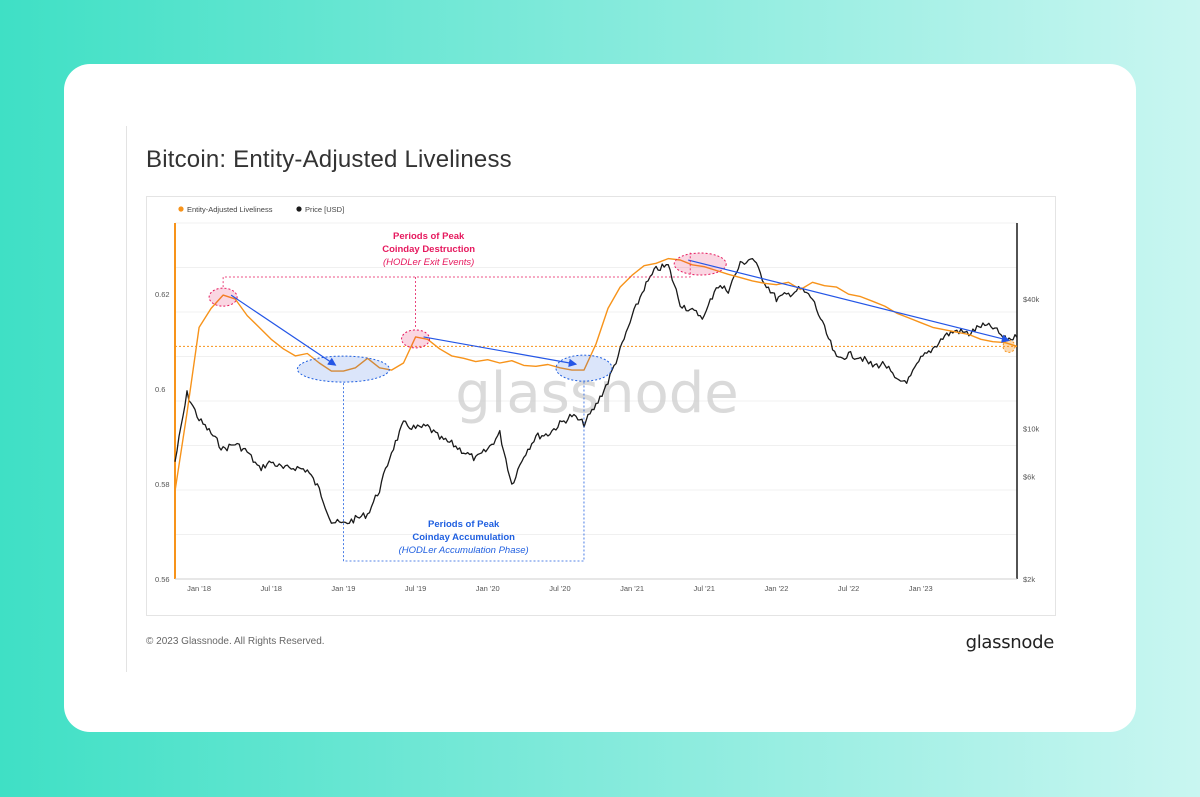 Image resolution: width=1200 pixels, height=797 pixels. I want to click on destruction-label-subtitle: Coinday Destruction, so click(428, 249).